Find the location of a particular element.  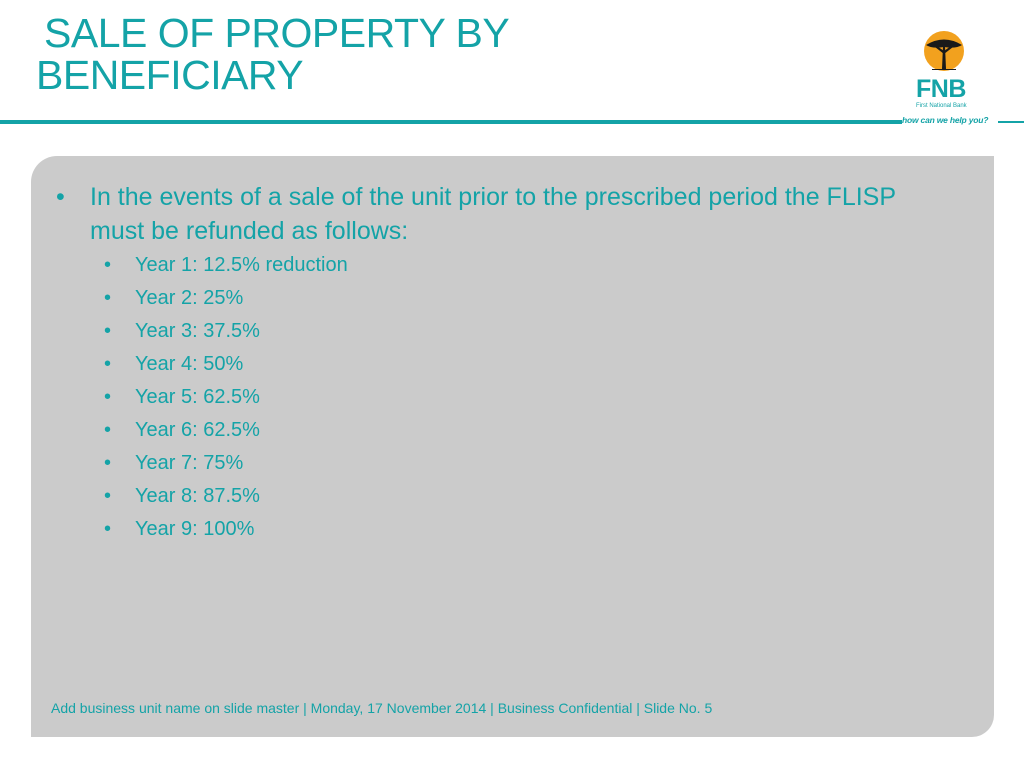

header-divider is located at coordinates (451, 122).